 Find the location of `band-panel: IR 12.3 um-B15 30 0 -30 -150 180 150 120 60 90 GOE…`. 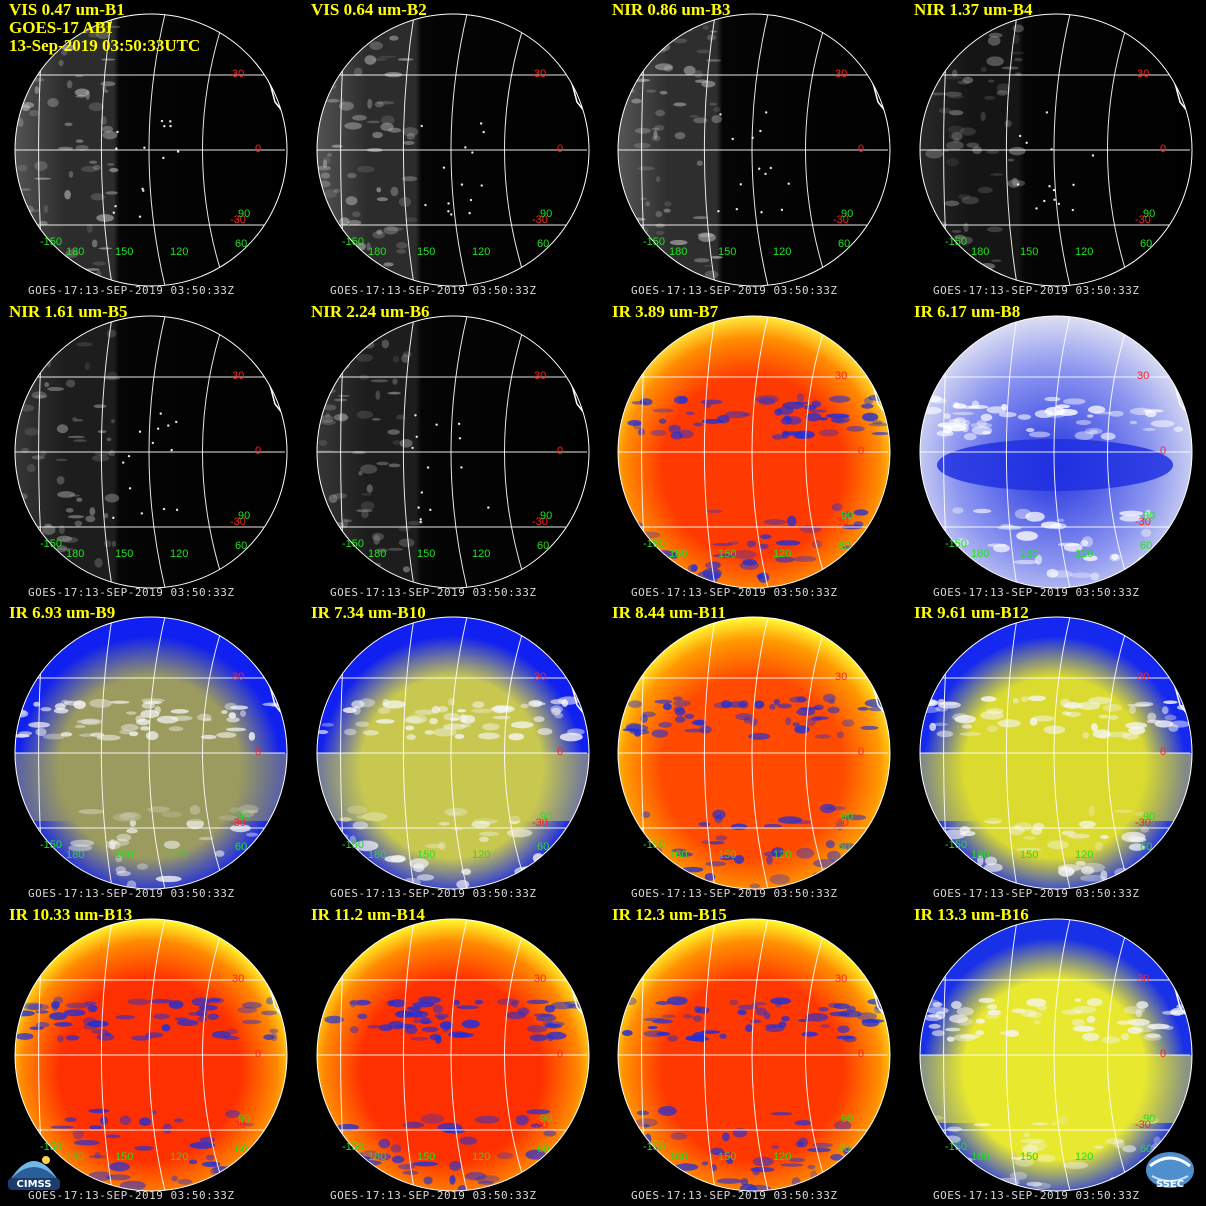

band-panel: IR 12.3 um-B15 30 0 -30 -150 180 150 120 60 90 GOE… is located at coordinates (752, 1054).